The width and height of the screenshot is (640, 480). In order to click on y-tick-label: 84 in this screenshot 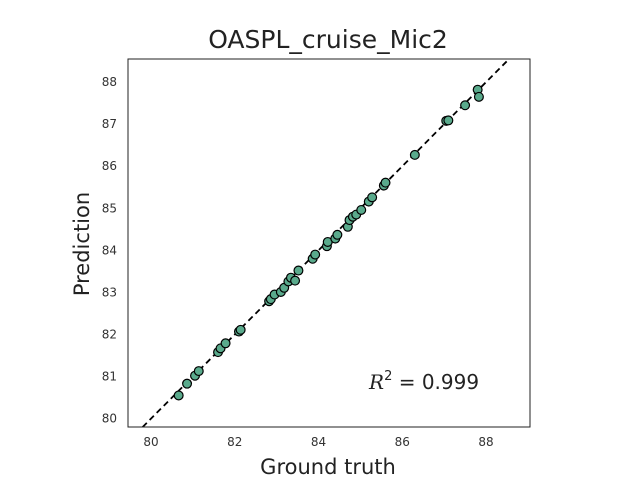, I will do `click(109, 250)`.